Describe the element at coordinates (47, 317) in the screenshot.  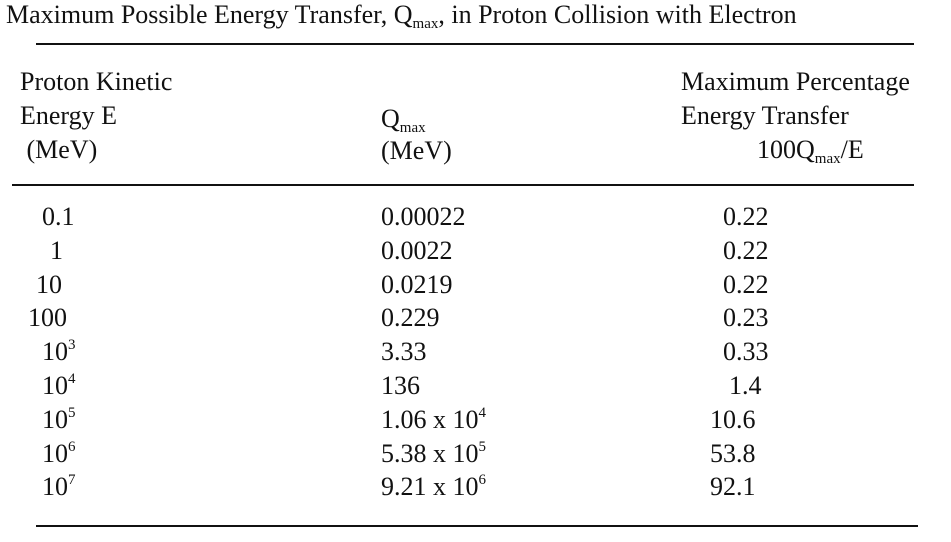
I see `energy-value: 100` at that location.